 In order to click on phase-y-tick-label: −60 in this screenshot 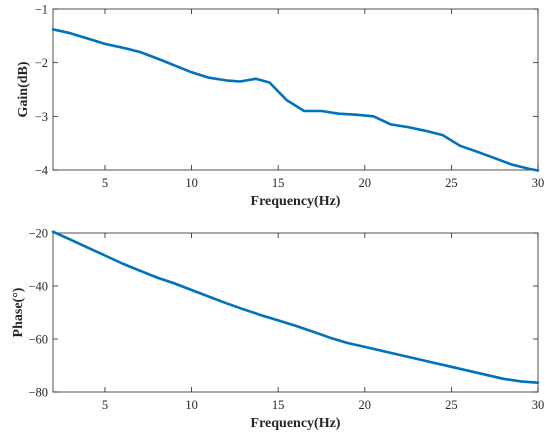, I will do `click(38, 340)`.